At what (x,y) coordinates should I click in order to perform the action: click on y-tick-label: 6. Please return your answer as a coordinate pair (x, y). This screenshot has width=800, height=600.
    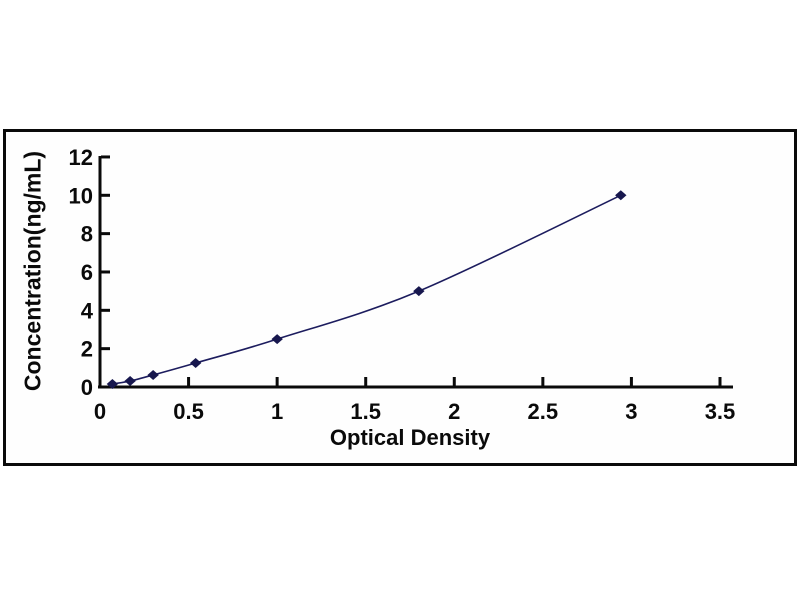
    Looking at the image, I should click on (87, 272).